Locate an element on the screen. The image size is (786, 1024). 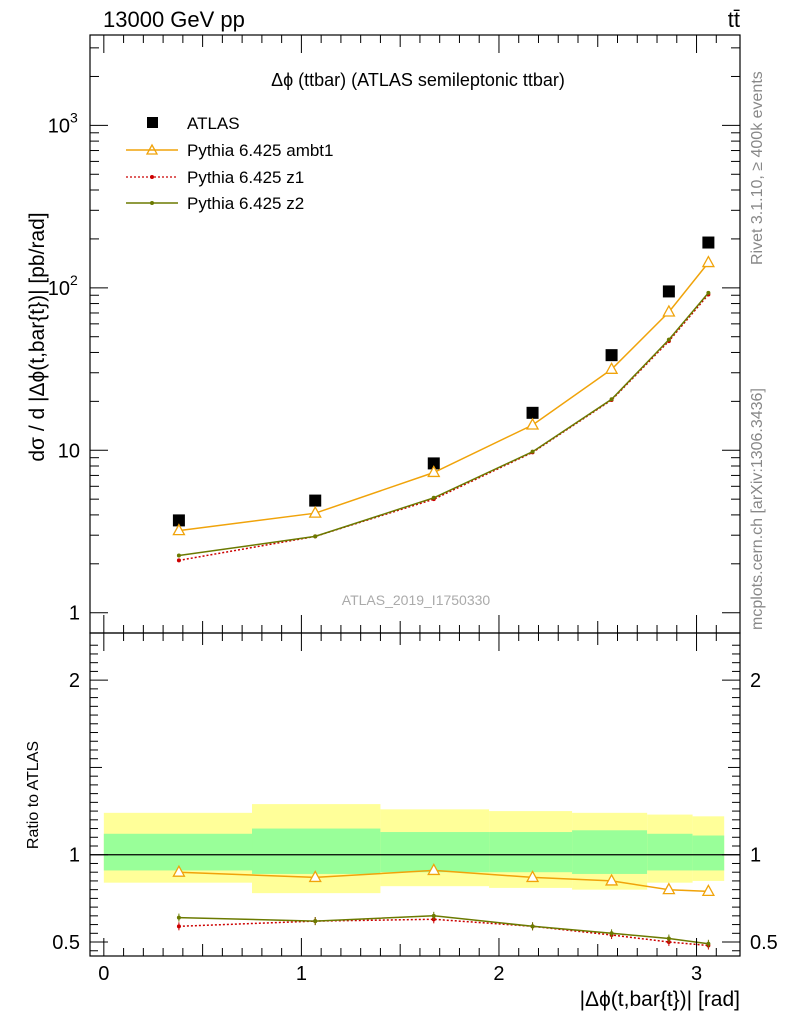
main-y-axis-label: dσ / d |Δϕ(t,bar{t})| [pb/rad] is located at coordinates (37, 336).